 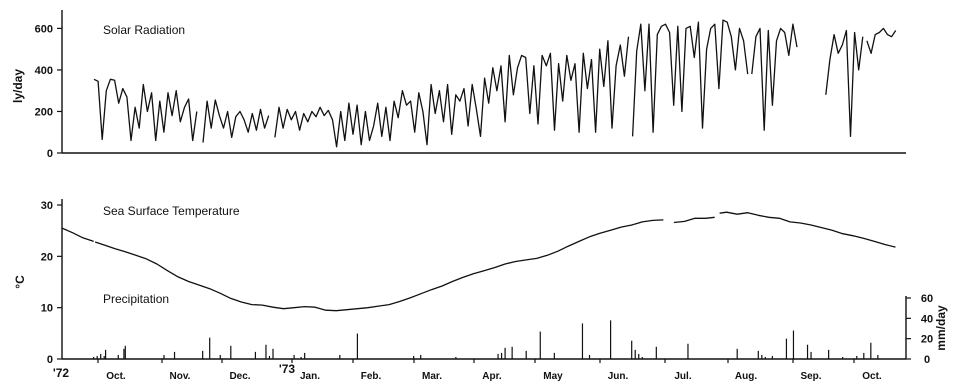 I want to click on precip-y-tick-label: 0, so click(x=927, y=360).